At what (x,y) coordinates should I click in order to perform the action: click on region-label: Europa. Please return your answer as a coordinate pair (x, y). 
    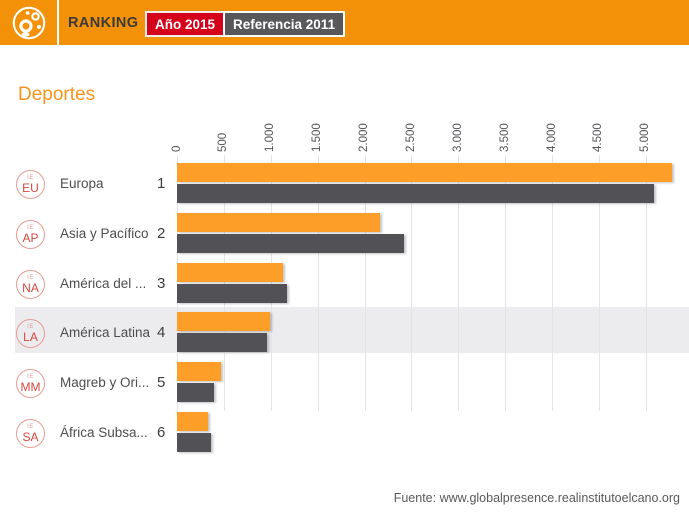
    Looking at the image, I should click on (82, 183).